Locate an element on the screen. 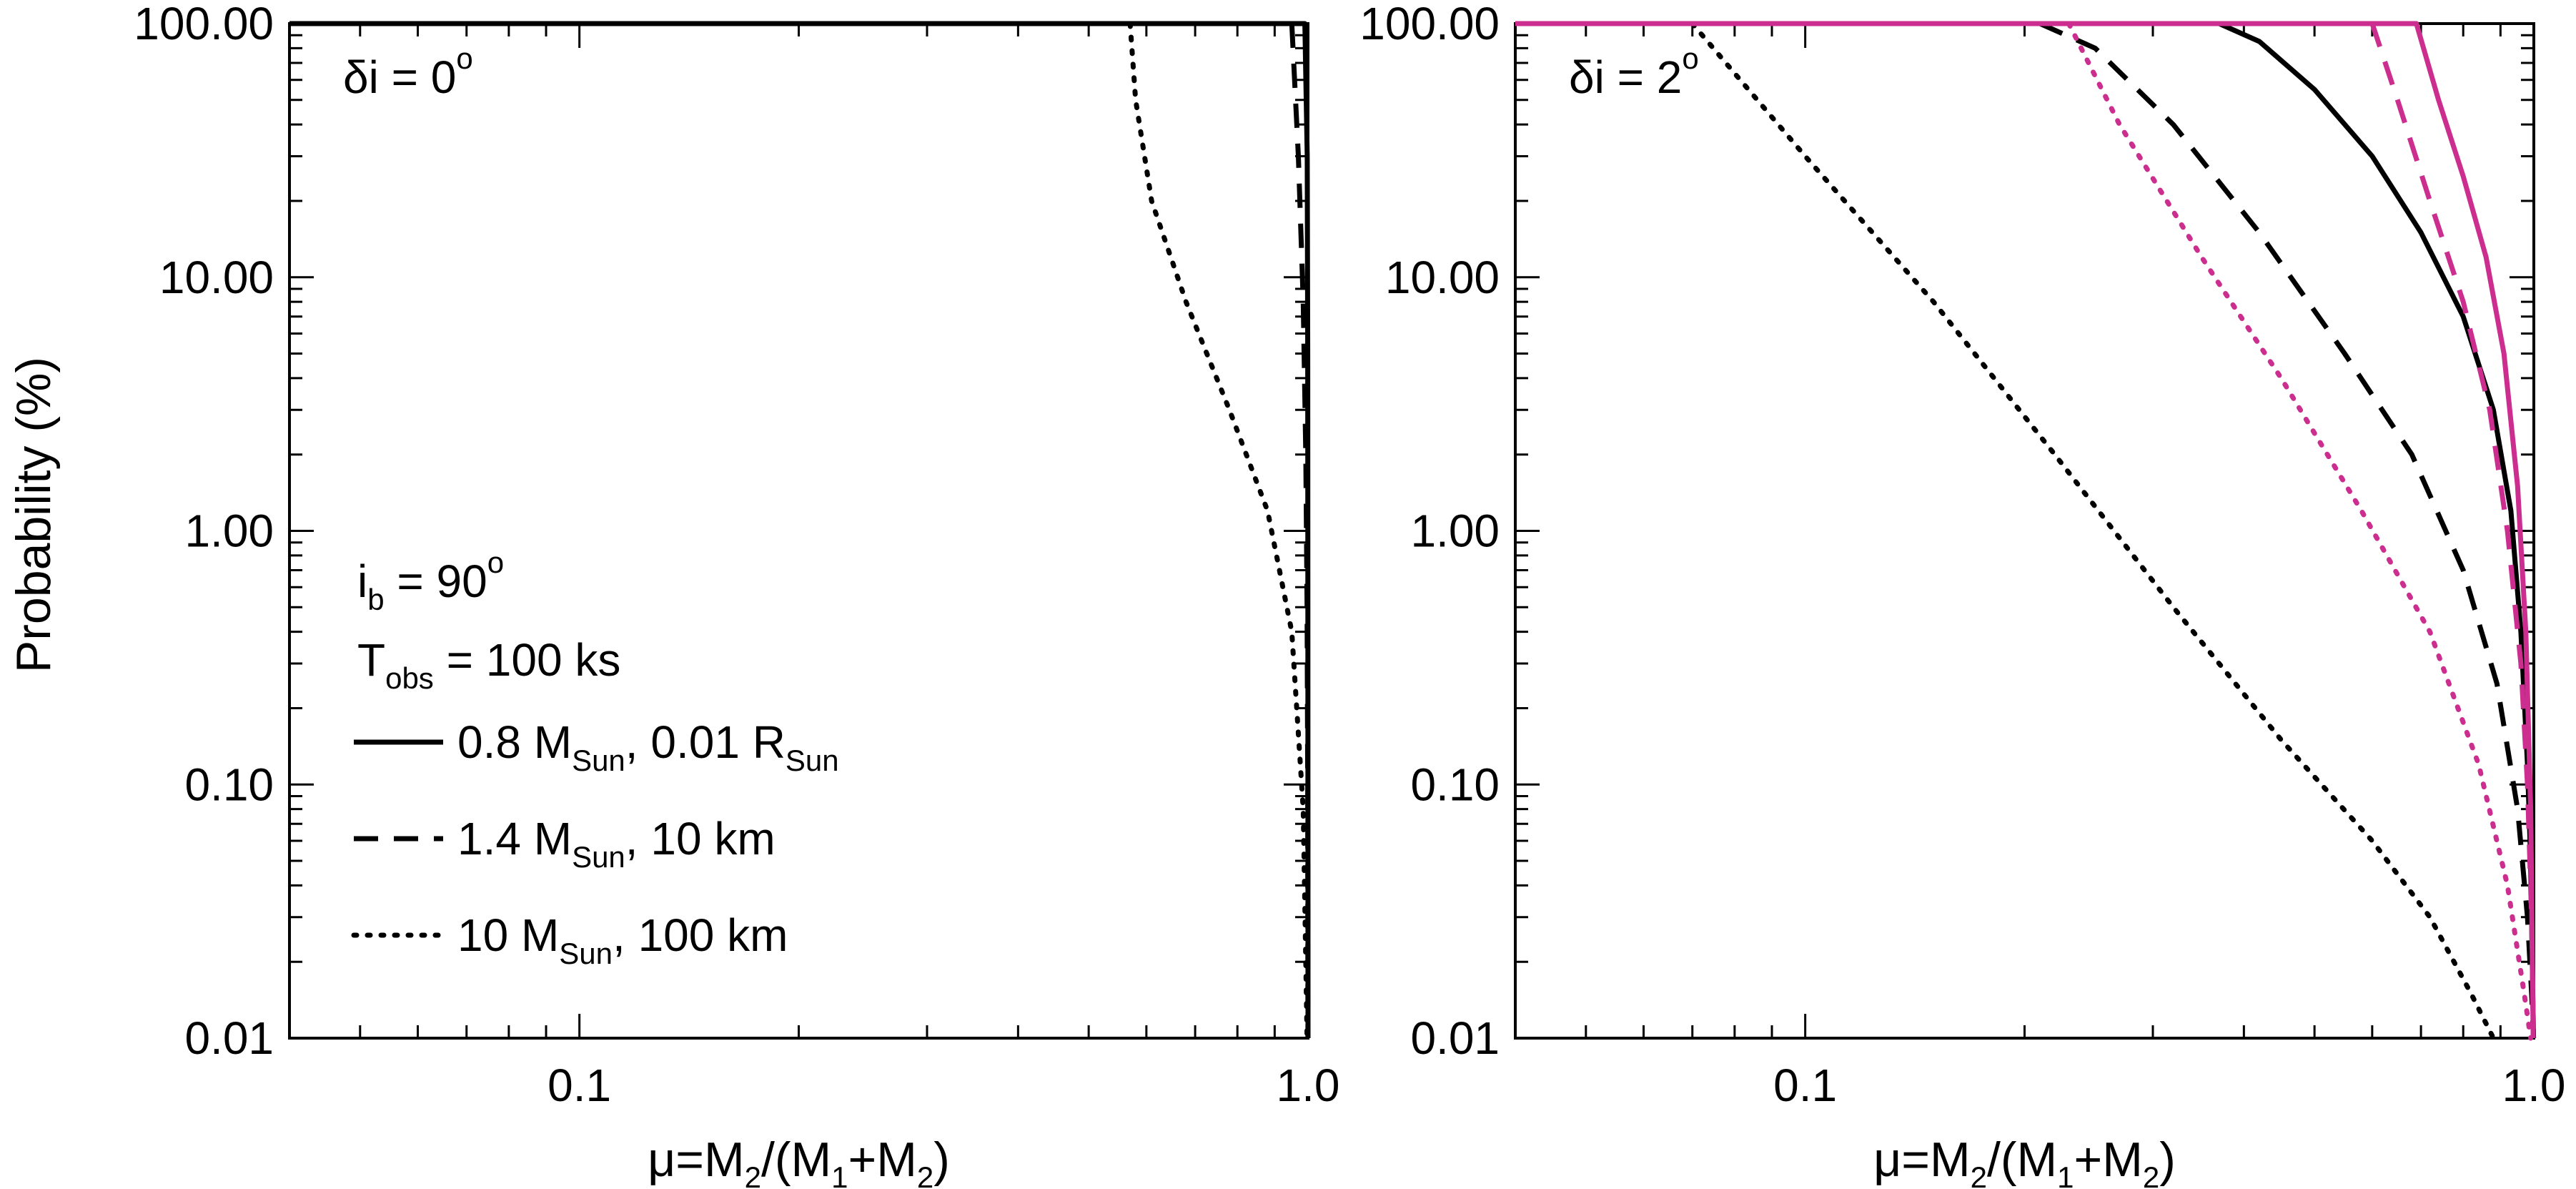 The image size is (2576, 1189). legend-param: Tobs = 100 ks is located at coordinates (489, 664).